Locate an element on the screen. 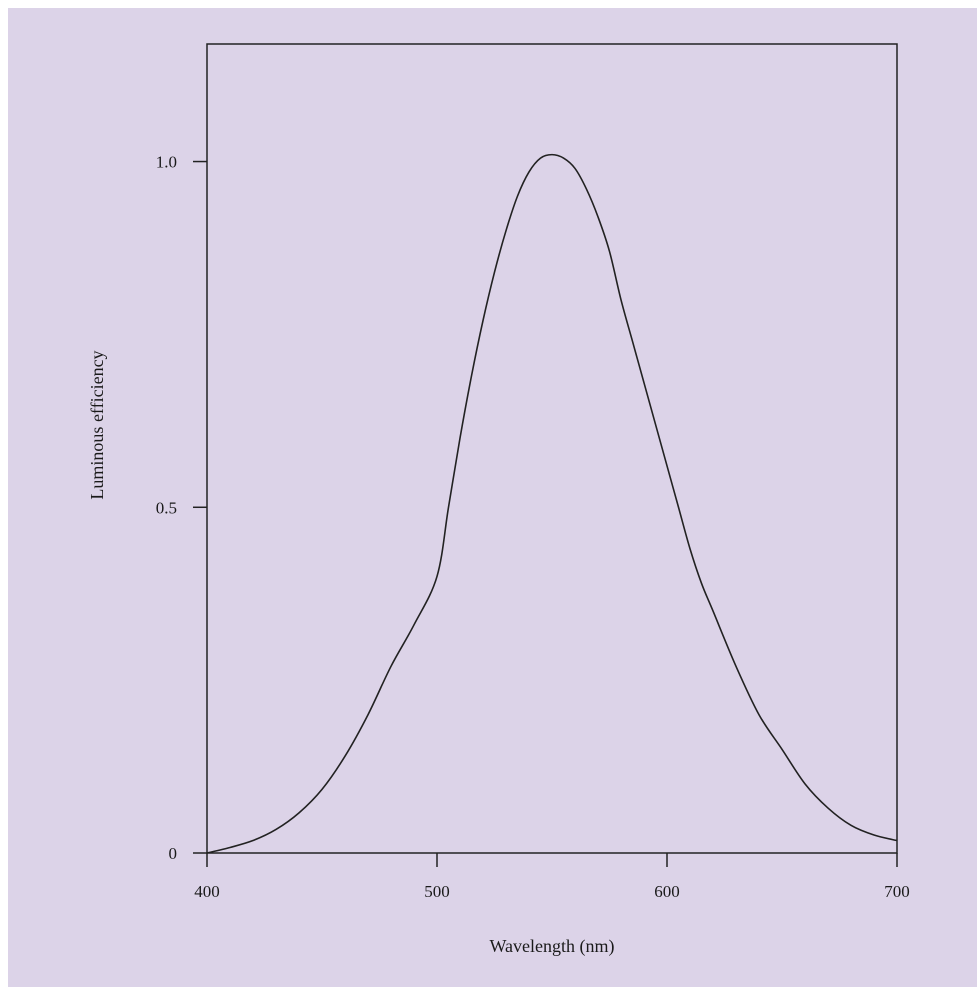 Image resolution: width=977 pixels, height=987 pixels. y-tick-label: 1.0 is located at coordinates (166, 162).